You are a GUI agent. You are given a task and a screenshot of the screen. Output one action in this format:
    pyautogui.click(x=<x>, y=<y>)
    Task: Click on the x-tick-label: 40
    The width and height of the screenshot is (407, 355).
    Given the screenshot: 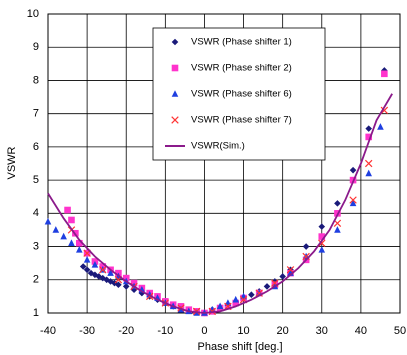 What is the action you would take?
    pyautogui.click(x=361, y=331)
    